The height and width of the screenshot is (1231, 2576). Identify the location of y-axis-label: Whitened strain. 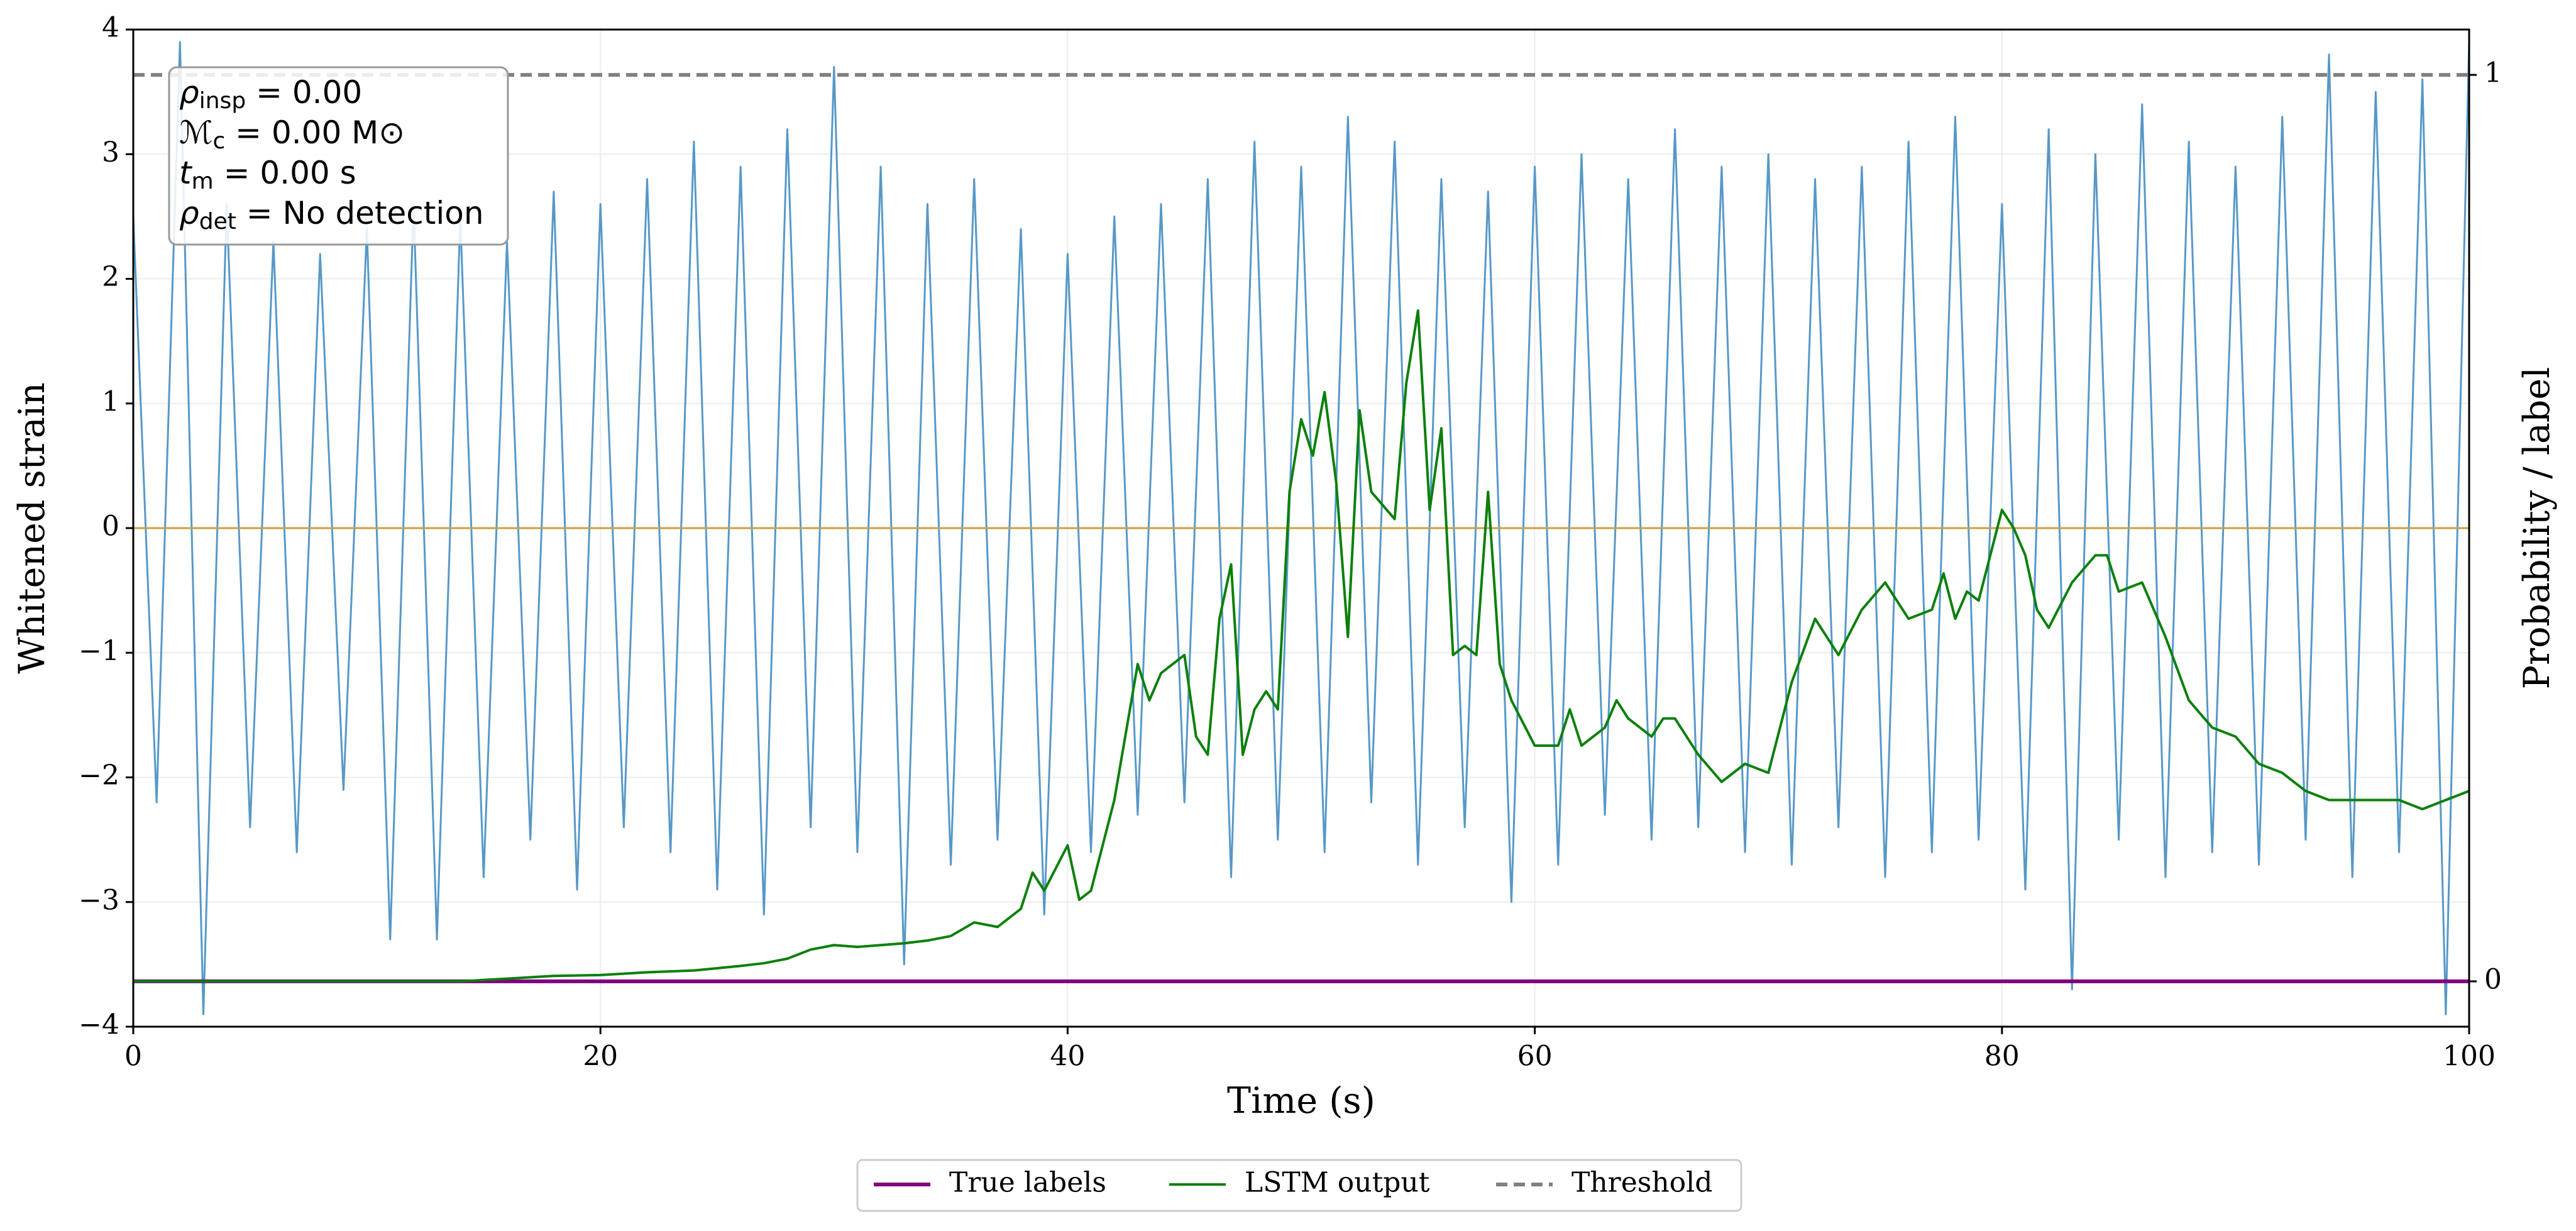
(32, 528).